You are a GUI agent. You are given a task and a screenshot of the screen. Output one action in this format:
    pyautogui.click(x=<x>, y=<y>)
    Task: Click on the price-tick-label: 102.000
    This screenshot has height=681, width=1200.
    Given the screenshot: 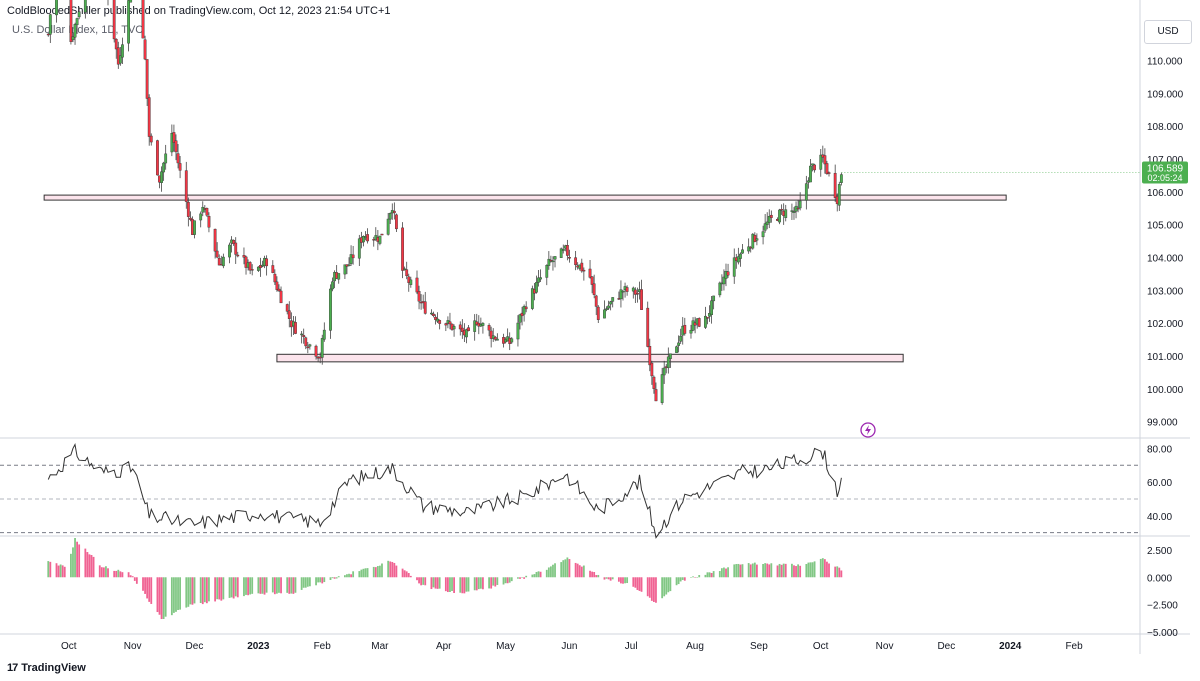 What is the action you would take?
    pyautogui.click(x=1165, y=324)
    